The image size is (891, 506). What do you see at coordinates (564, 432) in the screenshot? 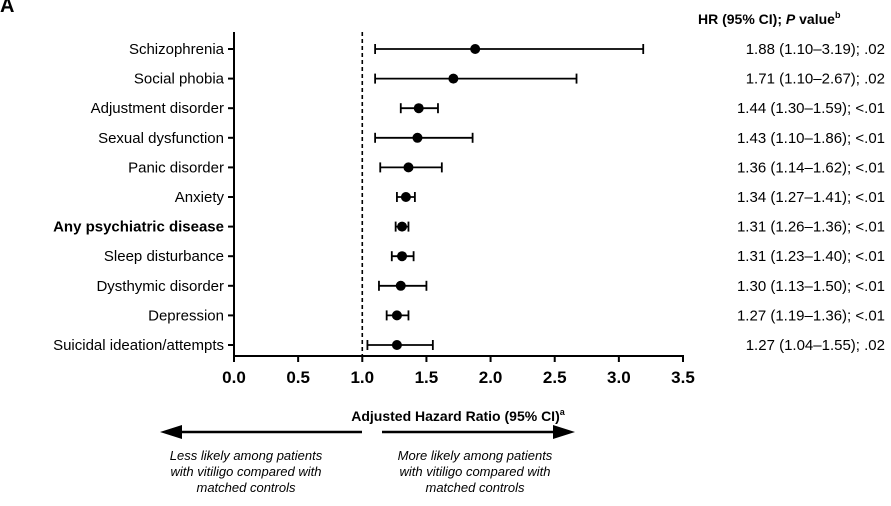
I see `right-arrow-head` at bounding box center [564, 432].